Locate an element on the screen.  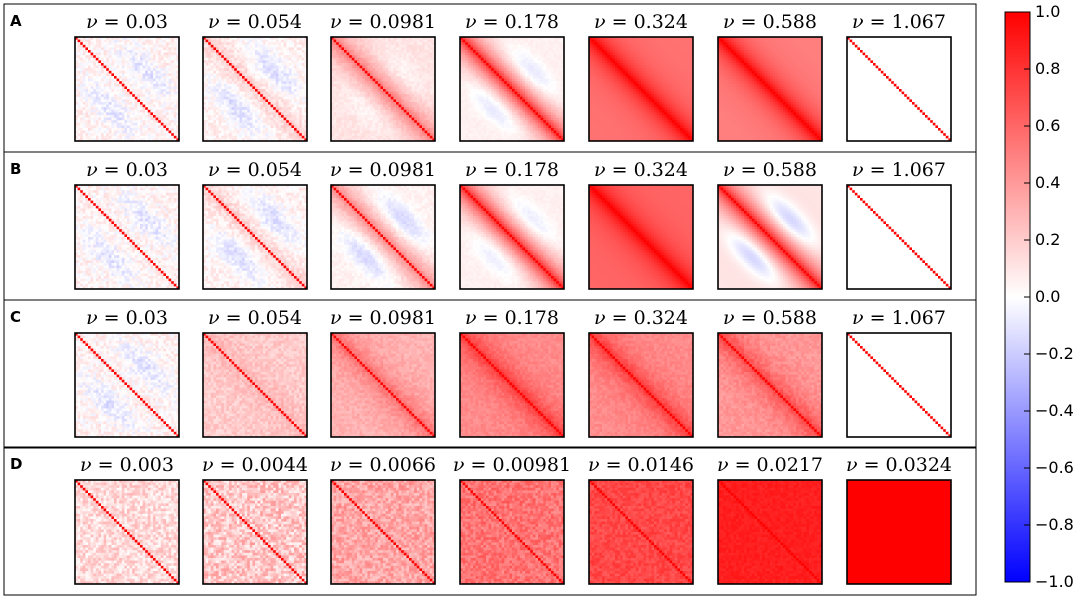
matrix-cell: ν = 0.0324 is located at coordinates (899, 519).